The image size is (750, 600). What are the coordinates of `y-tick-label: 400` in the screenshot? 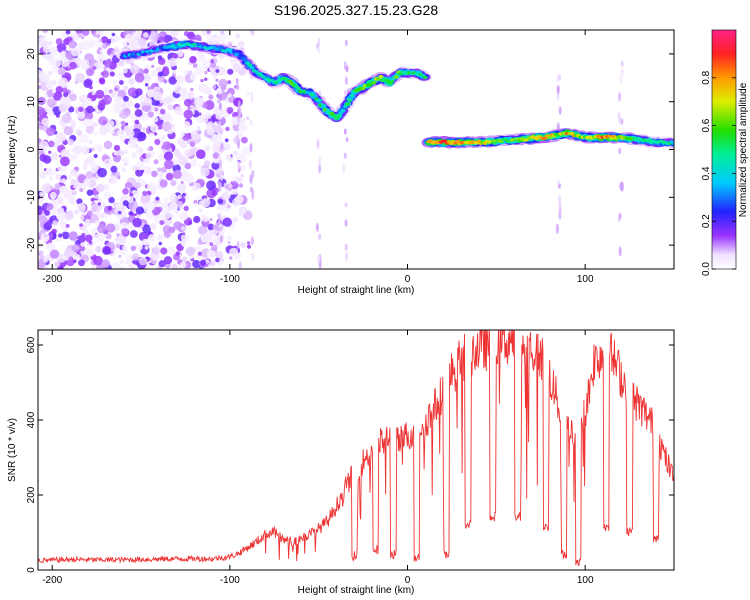 It's located at (31, 419).